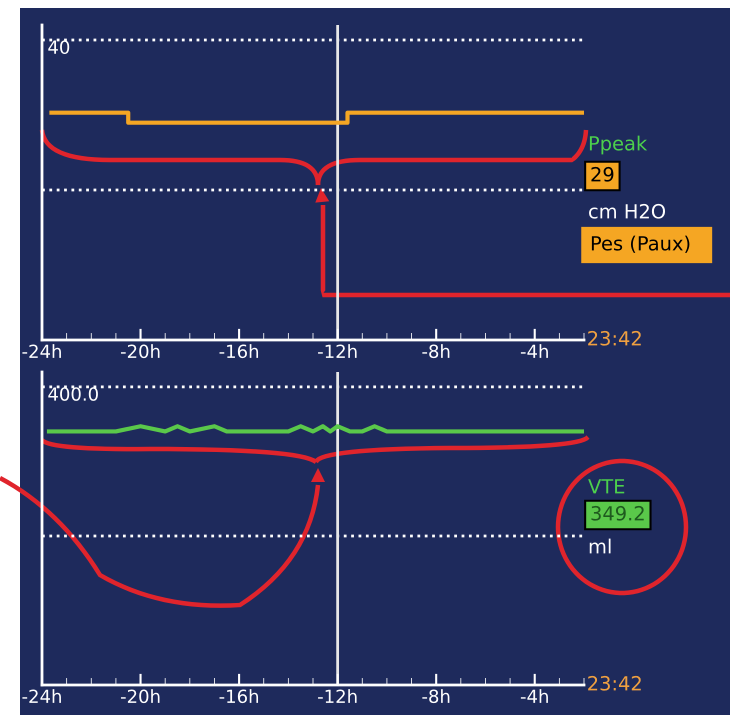 Image resolution: width=730 pixels, height=728 pixels. I want to click on text: Pes (Paux), so click(641, 244).